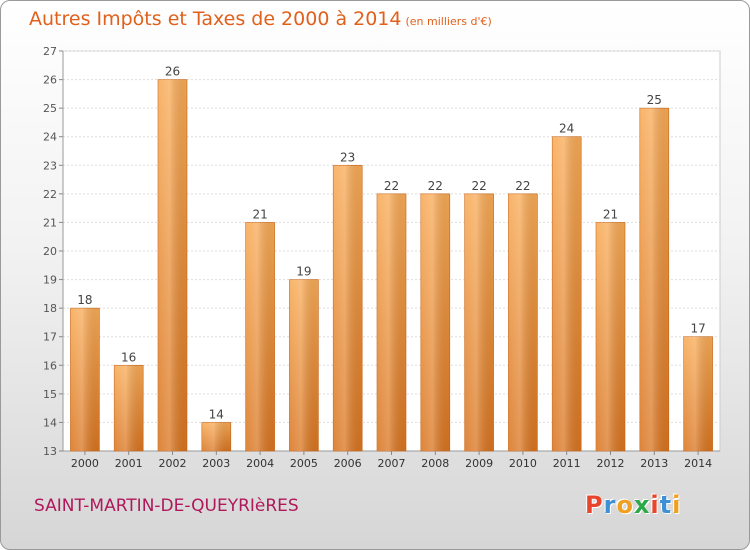 This screenshot has height=550, width=750. I want to click on x-tick-label: 2005, so click(304, 463).